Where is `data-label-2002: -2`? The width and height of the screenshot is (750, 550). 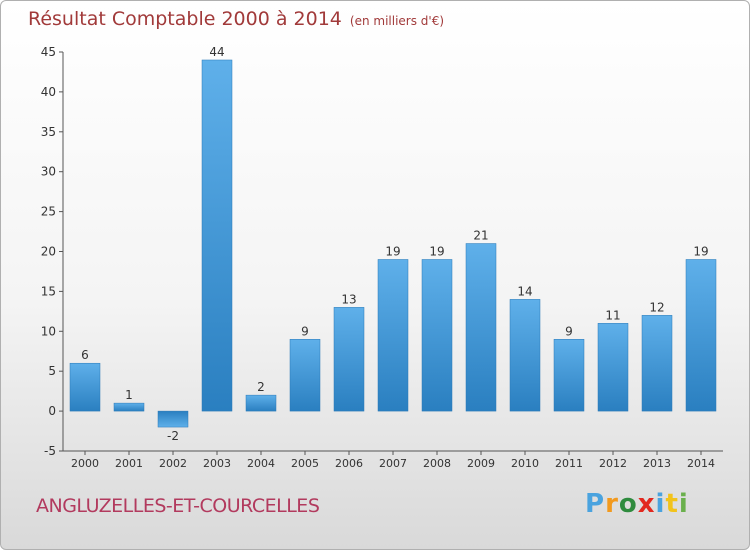 data-label-2002: -2 is located at coordinates (173, 436).